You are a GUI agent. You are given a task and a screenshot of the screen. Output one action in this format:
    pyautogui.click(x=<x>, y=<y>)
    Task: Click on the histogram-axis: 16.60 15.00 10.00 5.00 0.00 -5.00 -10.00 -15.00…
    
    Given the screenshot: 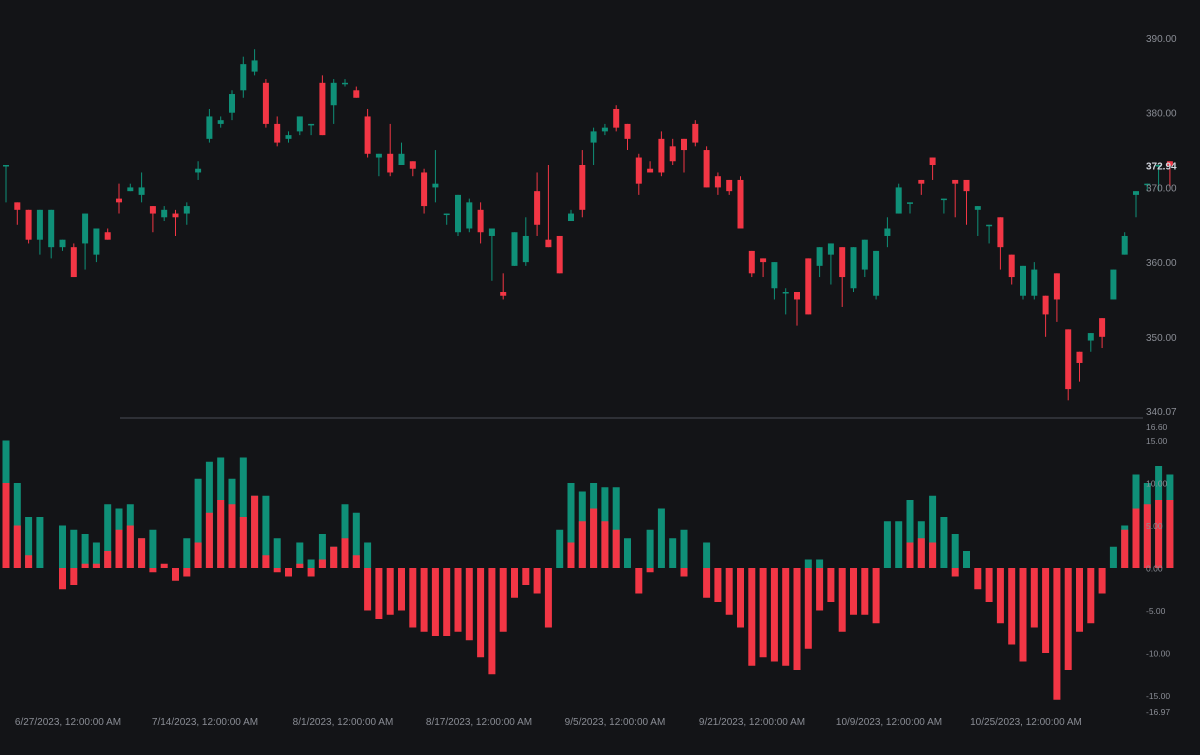 What is the action you would take?
    pyautogui.click(x=1158, y=569)
    